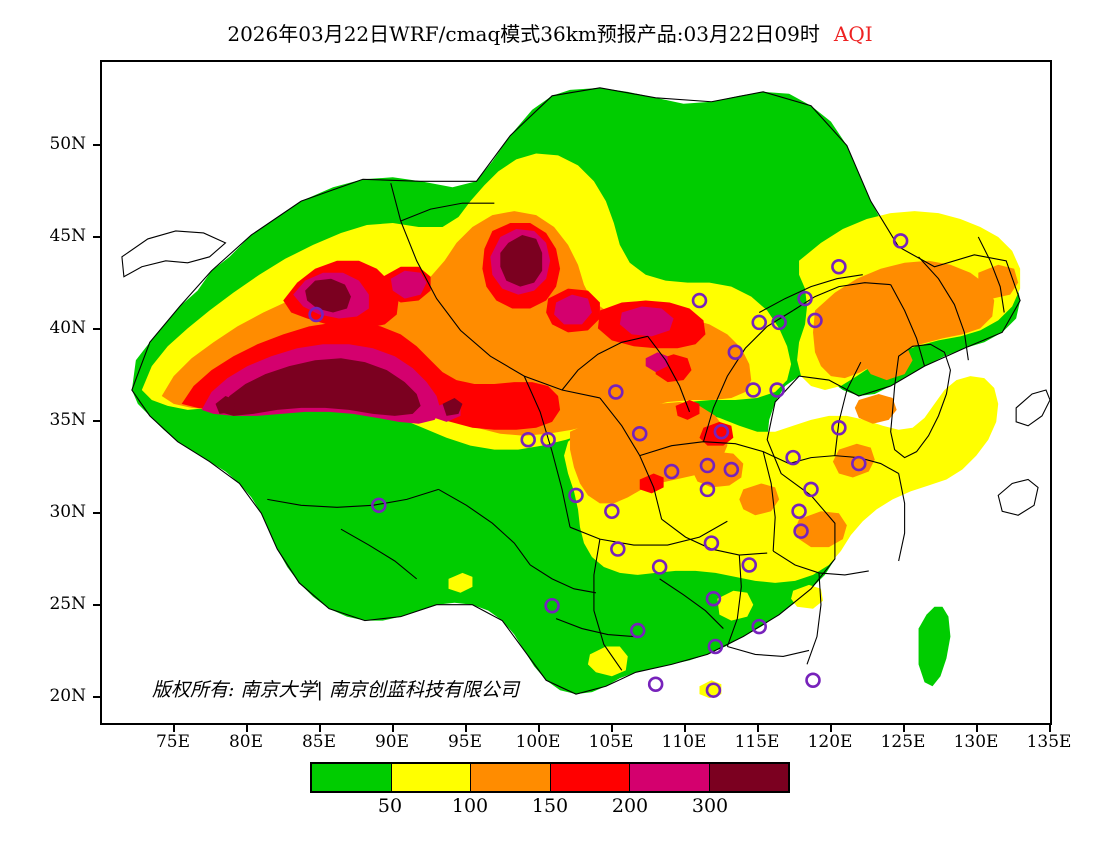 The image size is (1100, 850). Describe the element at coordinates (684, 742) in the screenshot. I see `x-axis-label: 110E` at that location.